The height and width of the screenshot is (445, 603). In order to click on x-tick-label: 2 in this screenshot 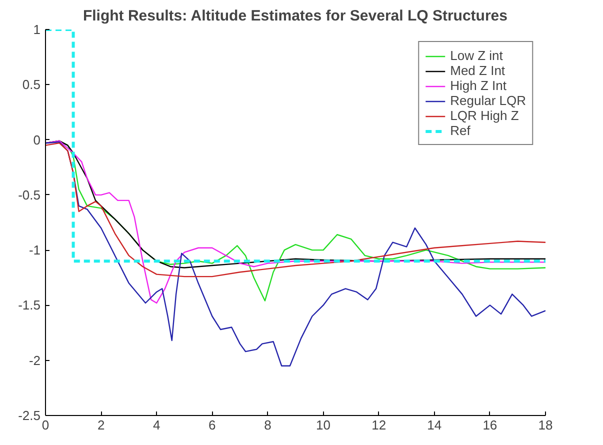, I will do `click(101, 425)`.